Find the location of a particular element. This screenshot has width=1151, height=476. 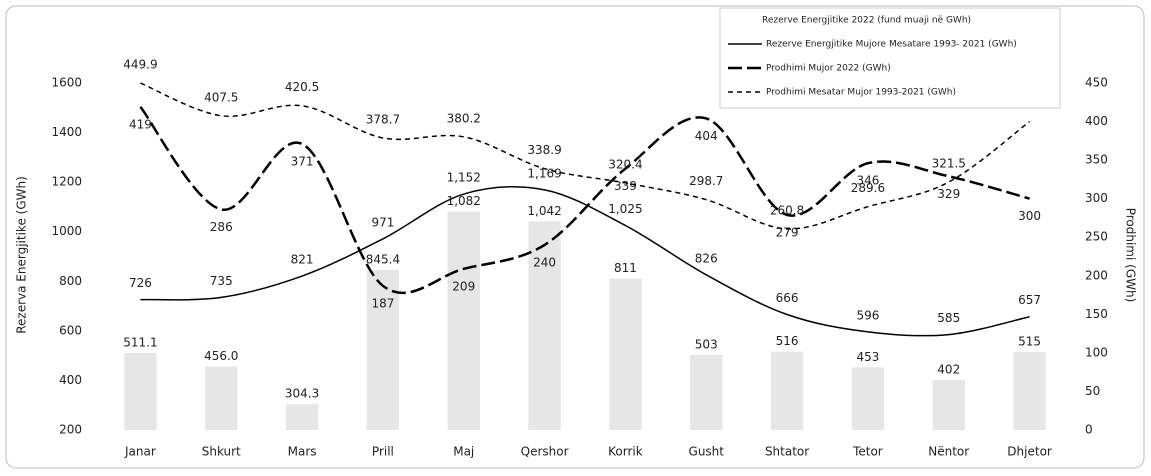

y-tick-label: 400 is located at coordinates (70, 380).